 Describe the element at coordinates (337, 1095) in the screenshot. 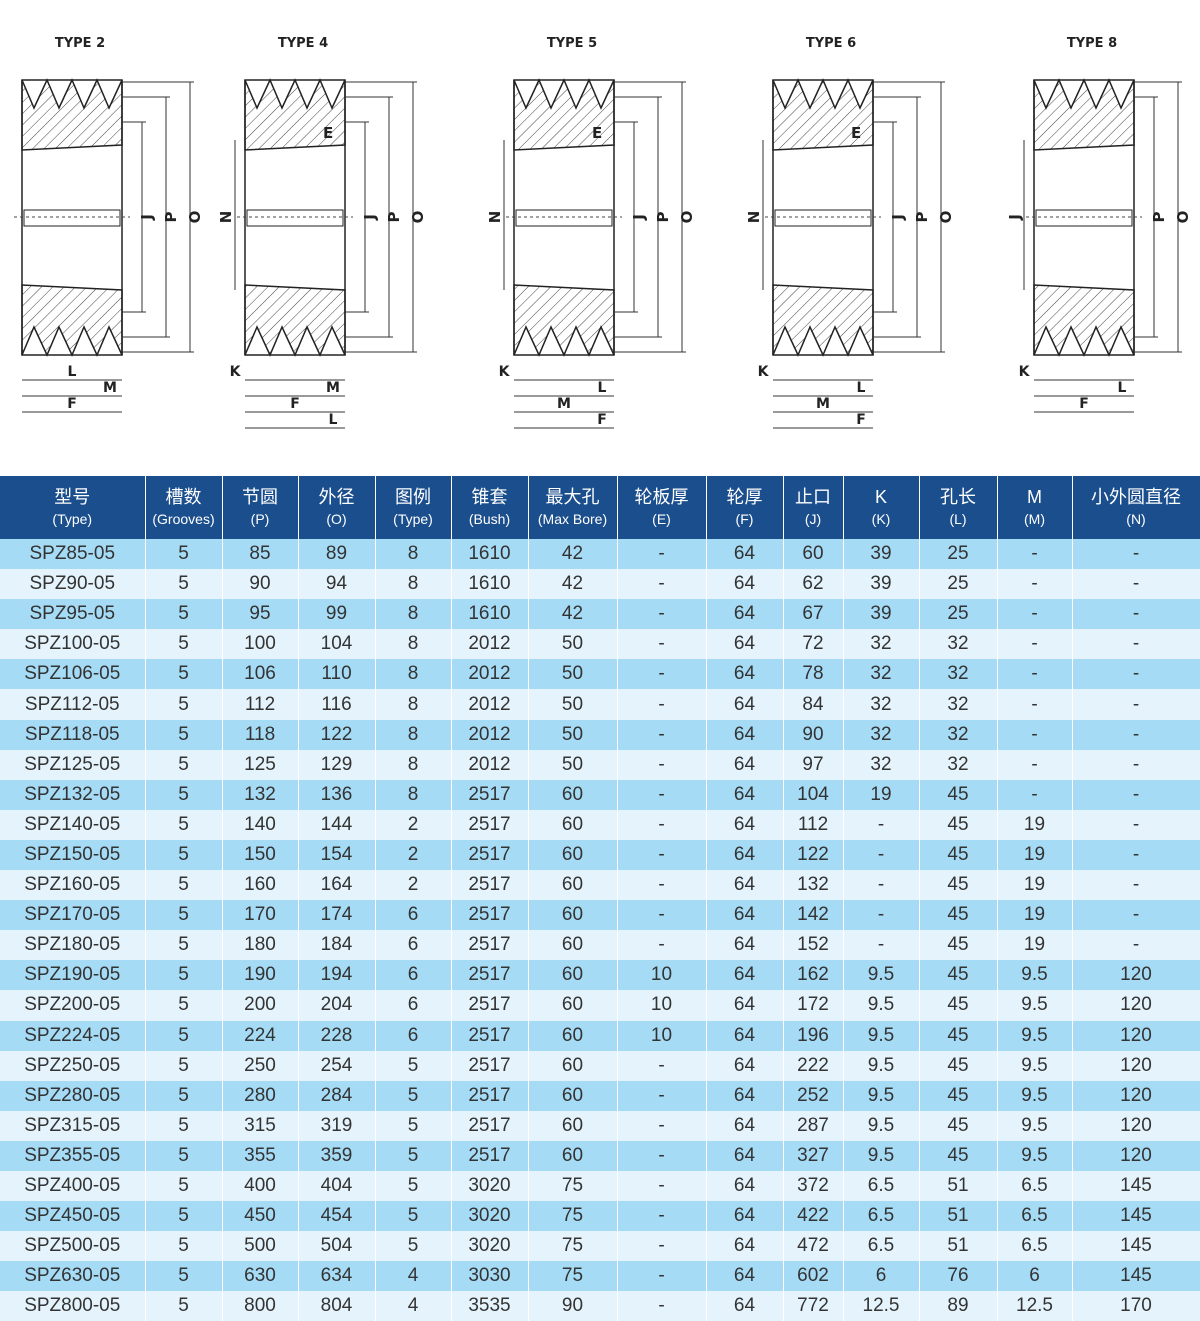

I see `table-cell: 284` at that location.